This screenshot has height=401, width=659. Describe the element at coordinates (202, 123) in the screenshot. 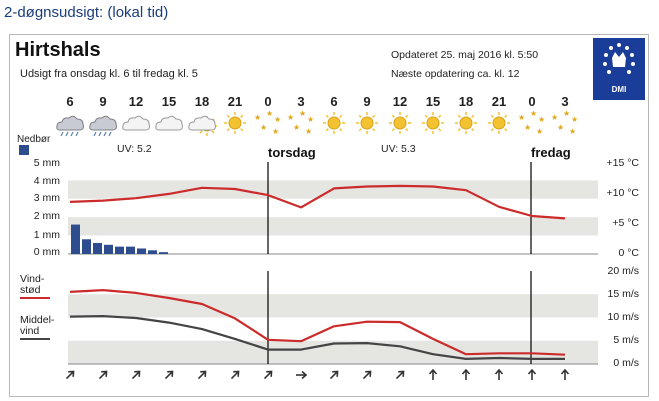

I see `partly-sunny-icon` at that location.